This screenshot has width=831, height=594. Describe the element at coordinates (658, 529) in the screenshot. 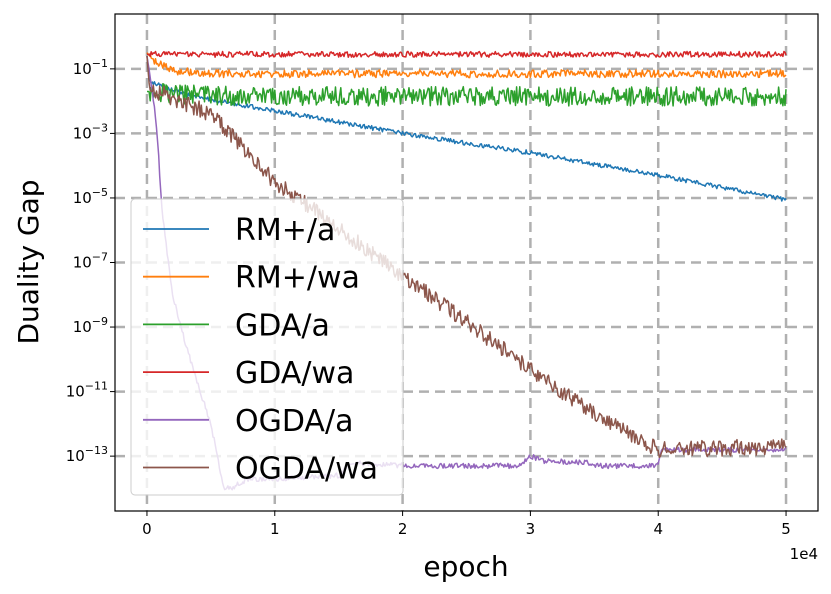

I see `x-tick-label: 4` at that location.